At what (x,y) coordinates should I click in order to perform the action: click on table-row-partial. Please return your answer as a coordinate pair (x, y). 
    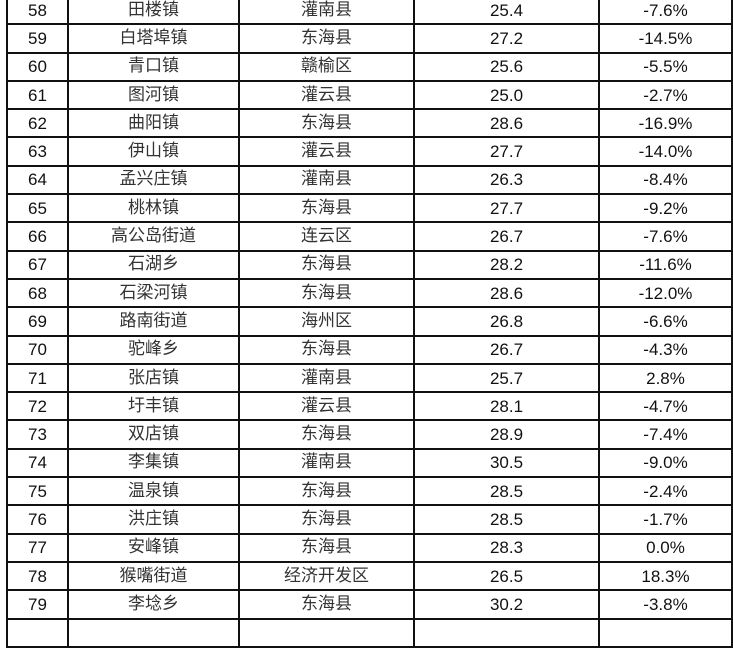
    Looking at the image, I should click on (369, 632).